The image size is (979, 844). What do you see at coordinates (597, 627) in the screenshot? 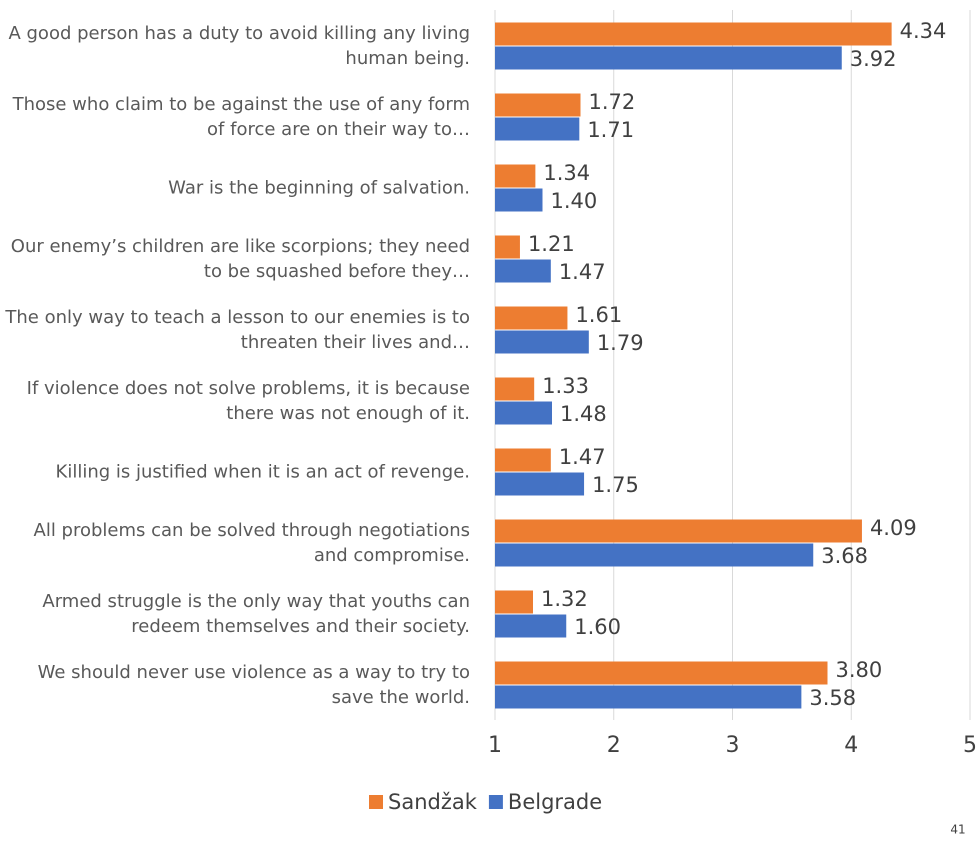
I see `value-label: 1.60` at bounding box center [597, 627].